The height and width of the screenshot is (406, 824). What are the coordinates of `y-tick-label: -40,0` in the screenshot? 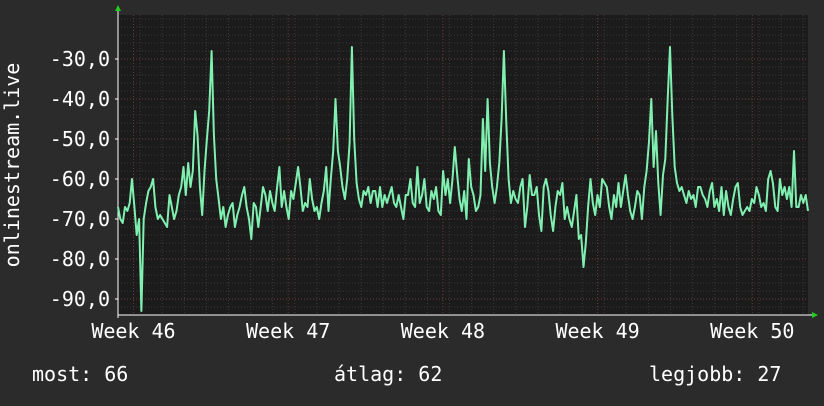 It's located at (80, 99).